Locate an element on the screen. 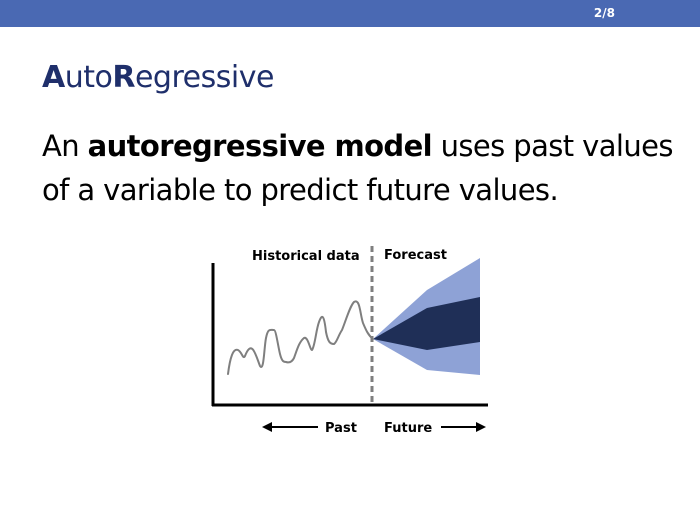  definition-prefix: An is located at coordinates (65, 146).